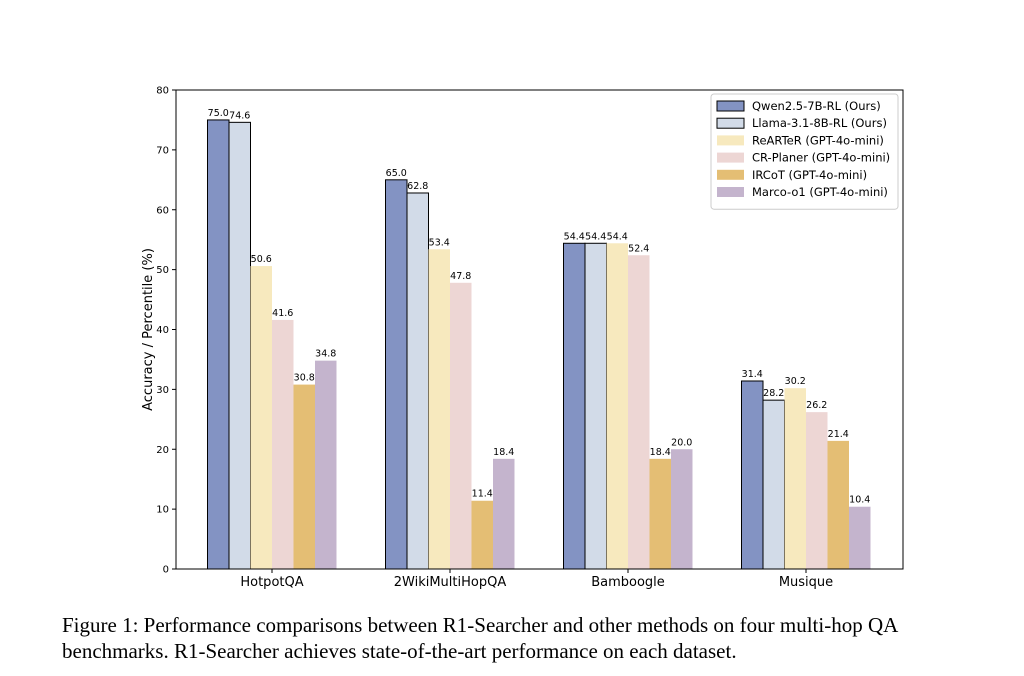 The image size is (1024, 676). I want to click on bar-value-label: 21.4, so click(838, 434).